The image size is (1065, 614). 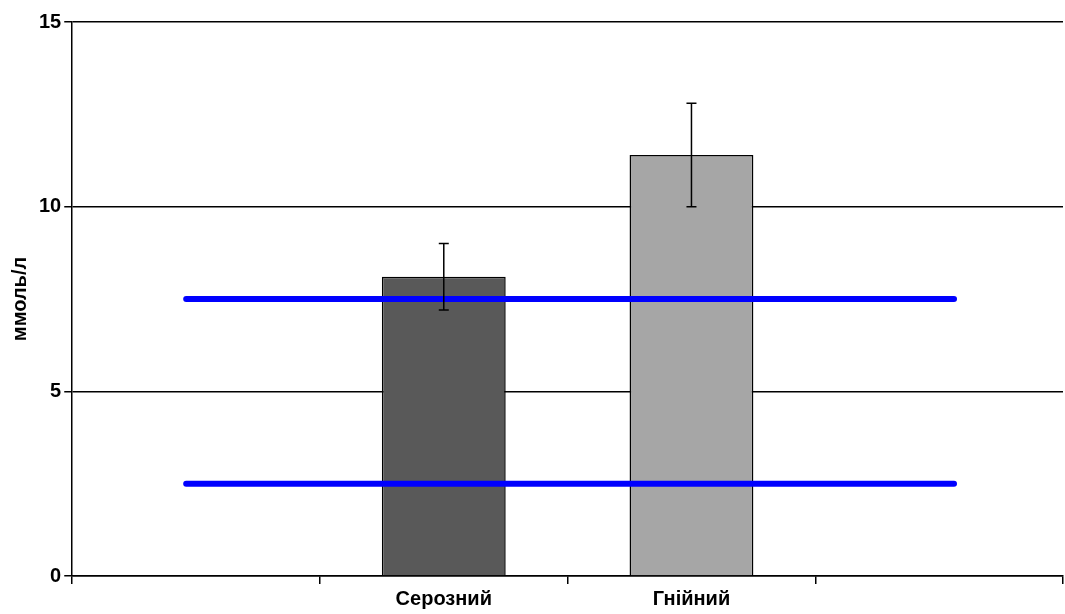 I want to click on x-tick-label: Серозний, so click(x=443, y=597).